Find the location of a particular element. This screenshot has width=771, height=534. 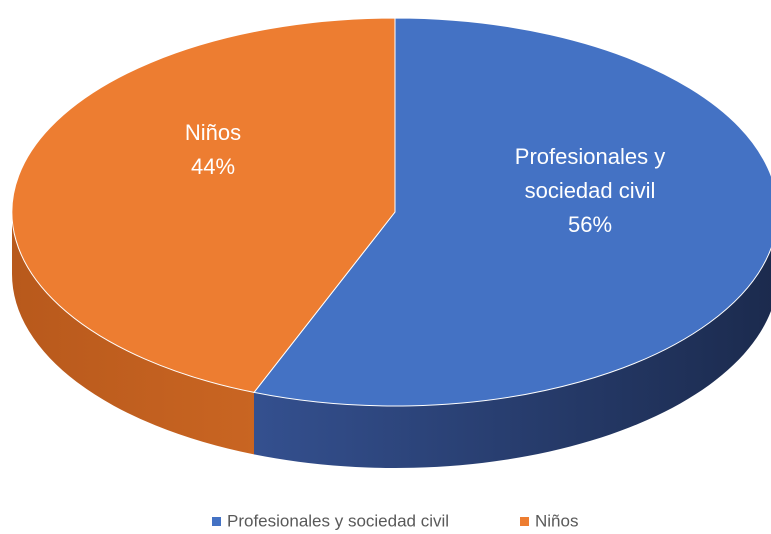

data-label-value: 44% is located at coordinates (213, 166).